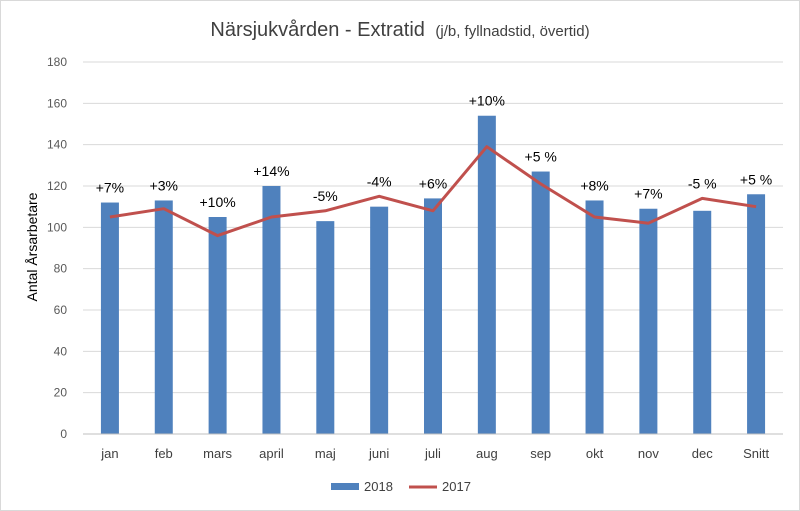  Describe the element at coordinates (57, 62) in the screenshot. I see `y-tick-label: 180` at that location.